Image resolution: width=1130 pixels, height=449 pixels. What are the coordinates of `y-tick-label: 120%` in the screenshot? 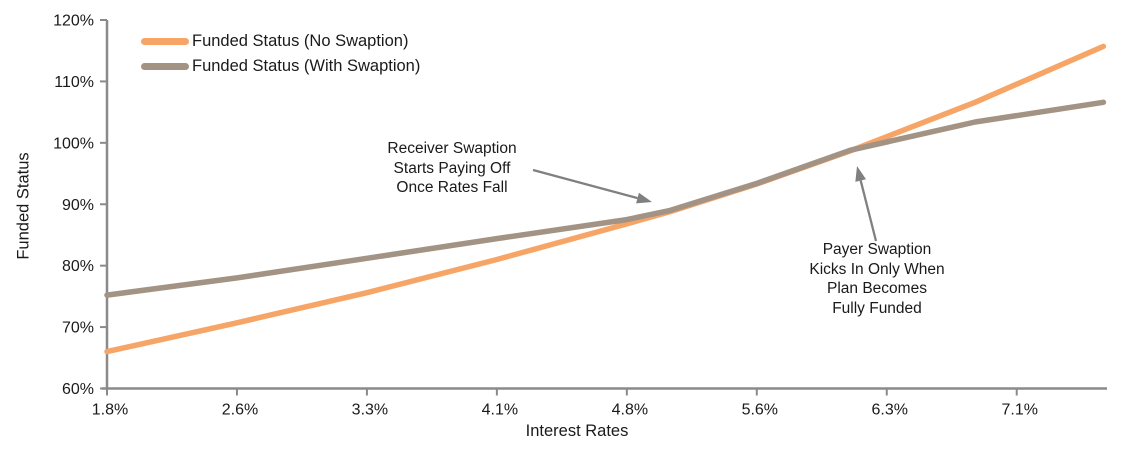 It's located at (73, 21).